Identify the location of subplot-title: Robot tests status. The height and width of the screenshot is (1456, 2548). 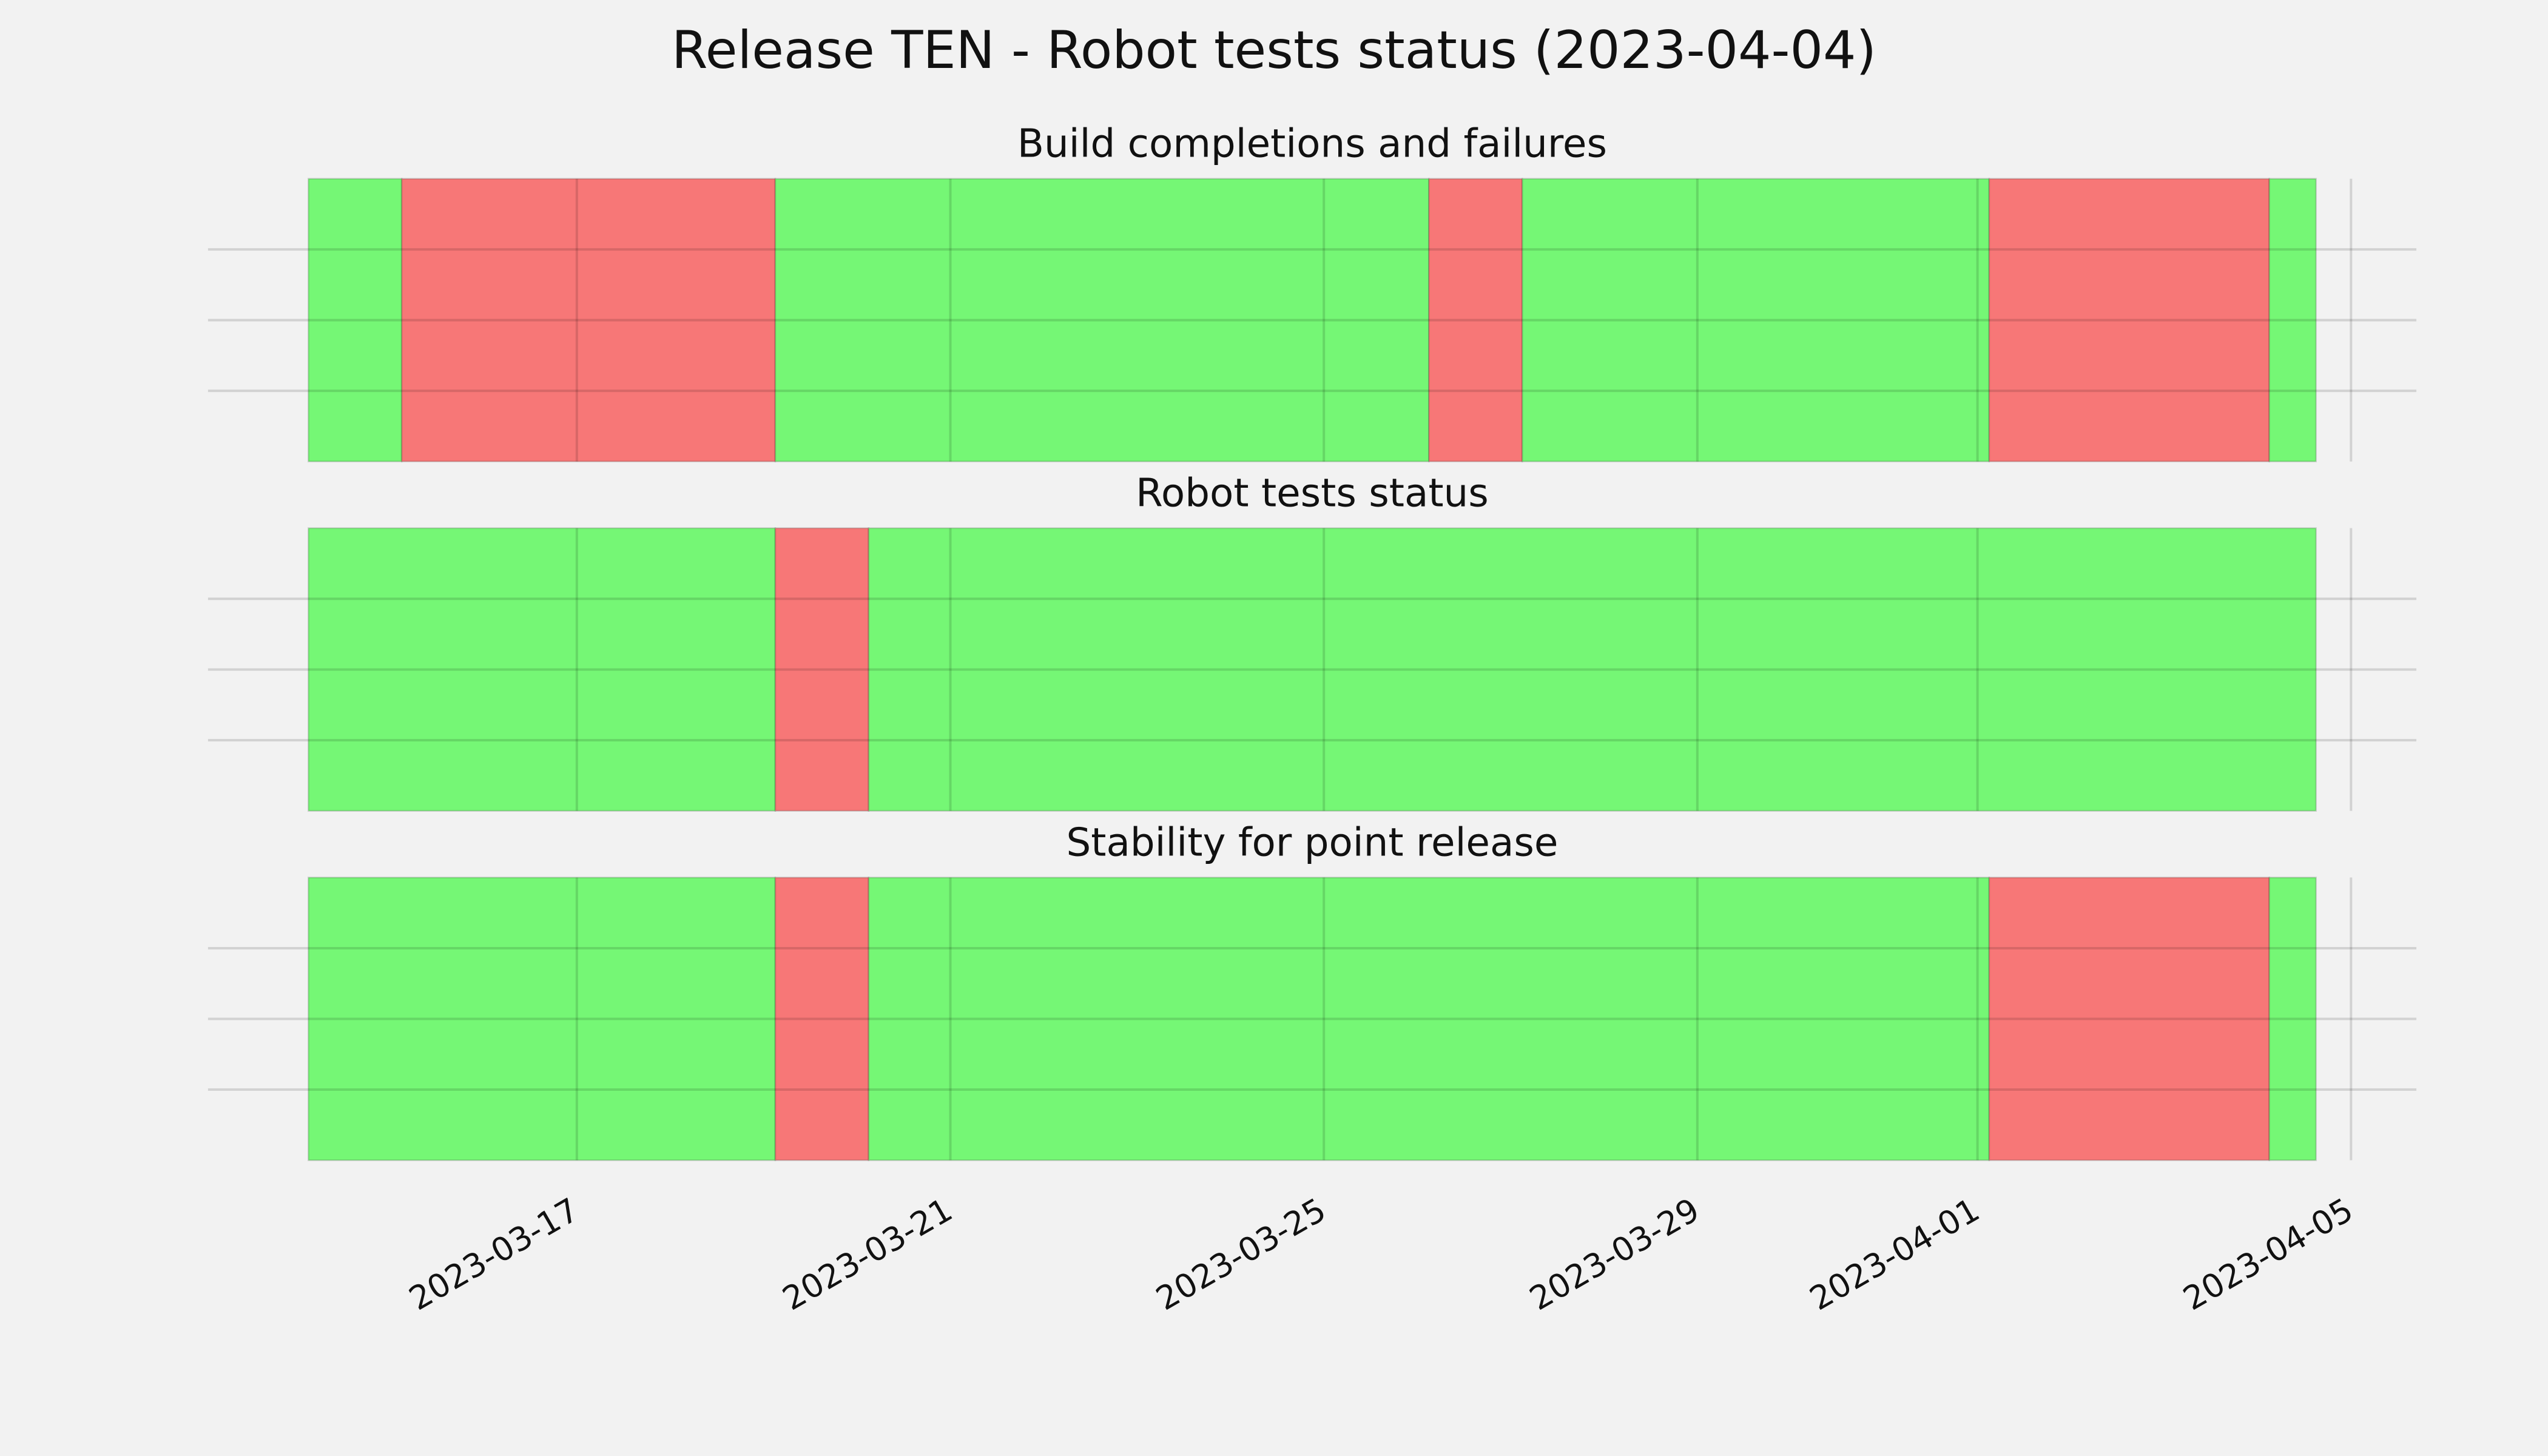
(1312, 493).